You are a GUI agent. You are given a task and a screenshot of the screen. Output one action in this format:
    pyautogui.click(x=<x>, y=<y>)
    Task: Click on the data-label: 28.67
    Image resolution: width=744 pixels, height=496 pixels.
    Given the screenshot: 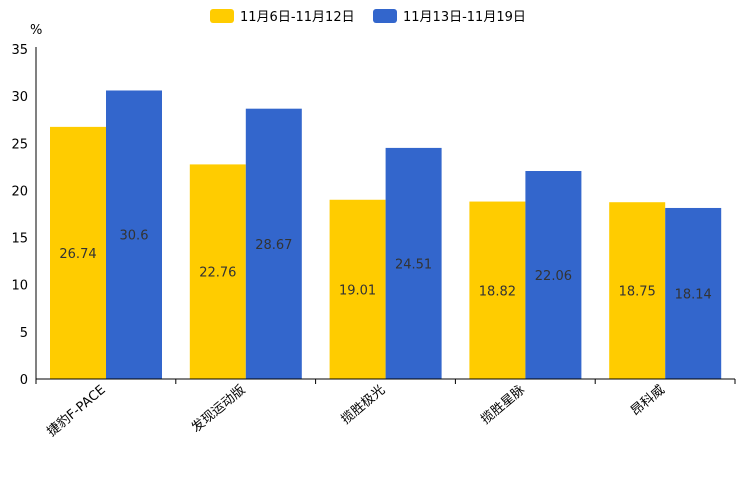 What is the action you would take?
    pyautogui.click(x=273, y=245)
    